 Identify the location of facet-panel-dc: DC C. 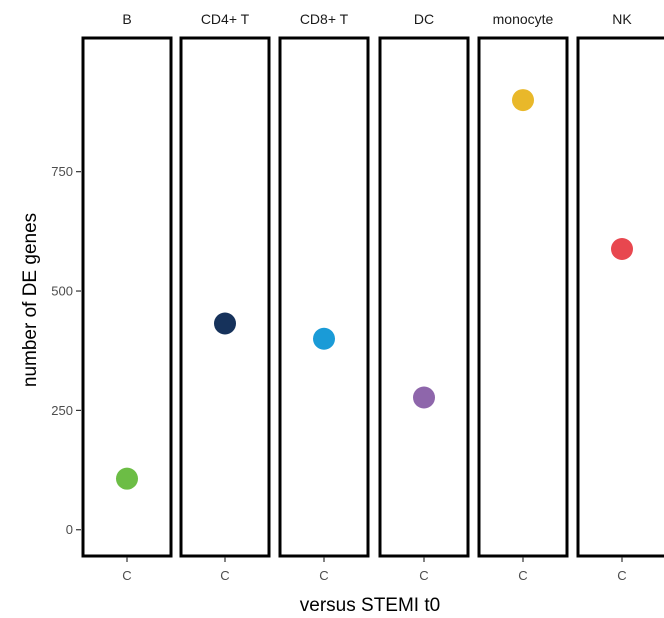
(424, 297).